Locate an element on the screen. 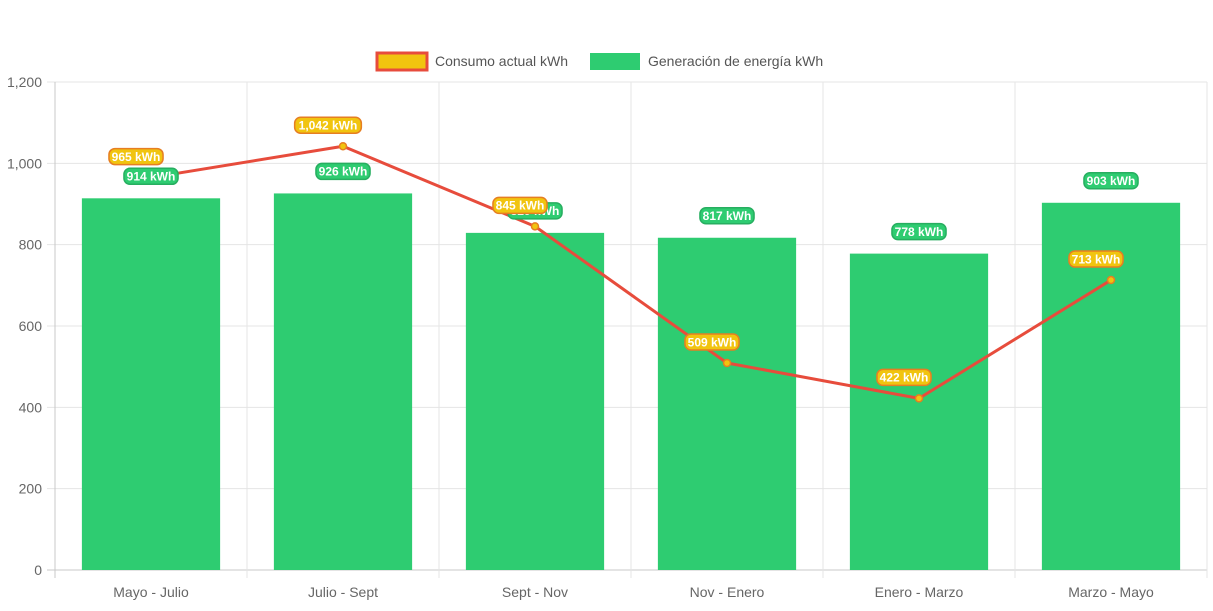  bar-data-label-text: 817 kWh is located at coordinates (727, 216).